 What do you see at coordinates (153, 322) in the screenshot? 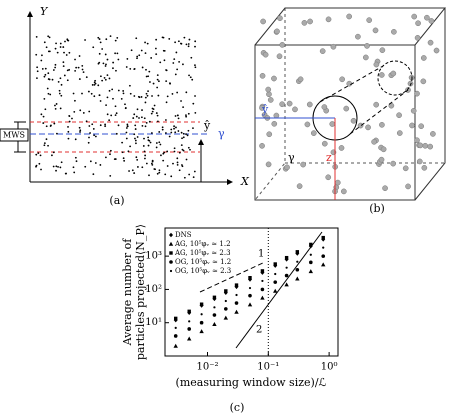
I see `y-tick-label: 10¹` at bounding box center [153, 322].